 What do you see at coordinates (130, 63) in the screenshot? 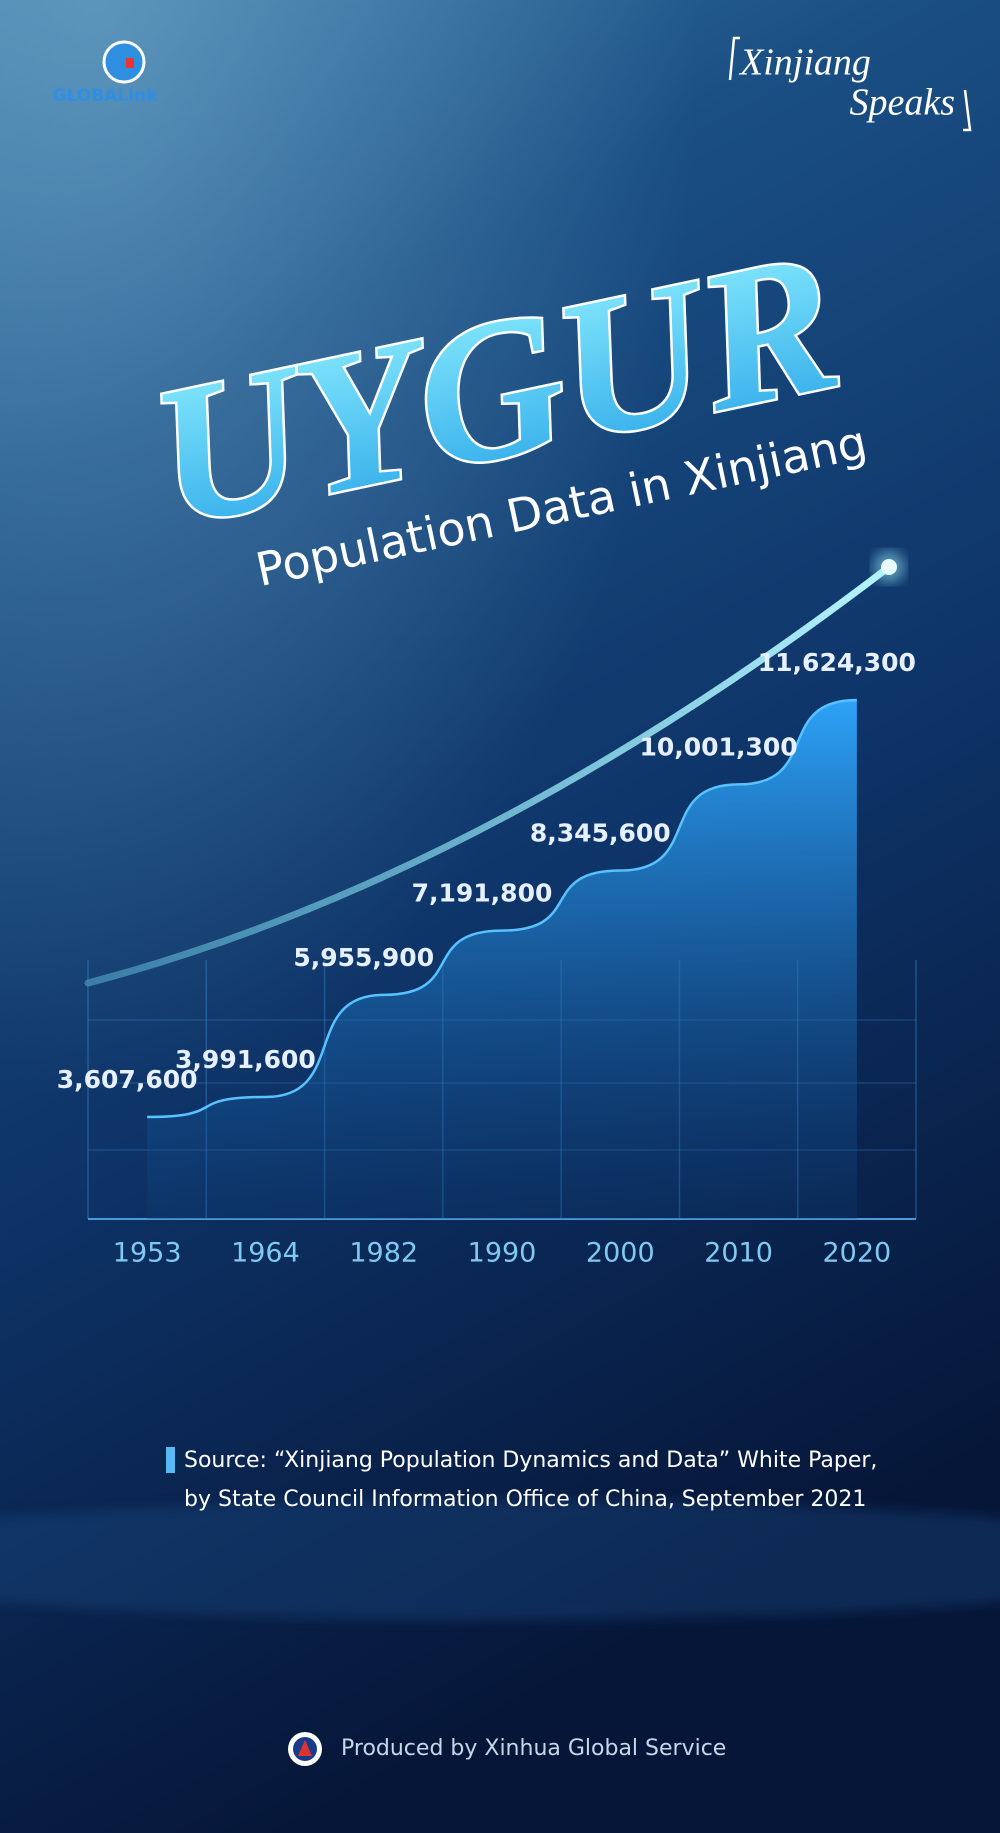
I see `logo-icon-accent` at bounding box center [130, 63].